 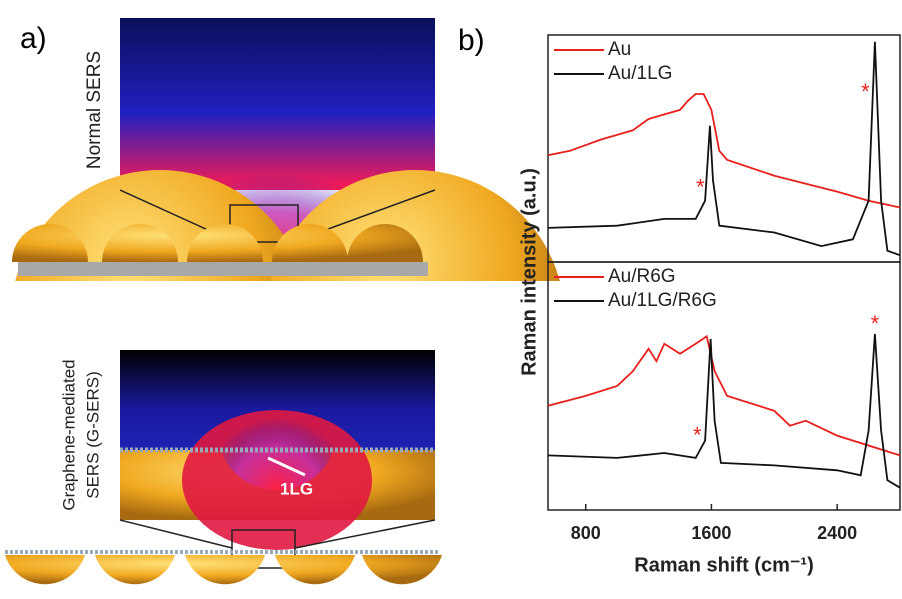 I want to click on caption: SERS (G-SERS), so click(x=92, y=435).